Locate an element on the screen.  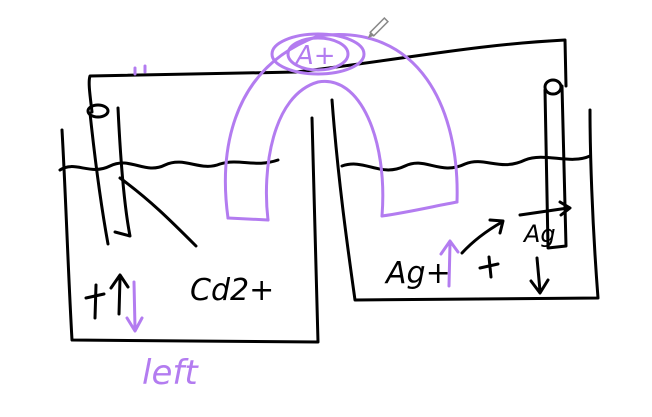
left-electrode is located at coordinates (110, 176).